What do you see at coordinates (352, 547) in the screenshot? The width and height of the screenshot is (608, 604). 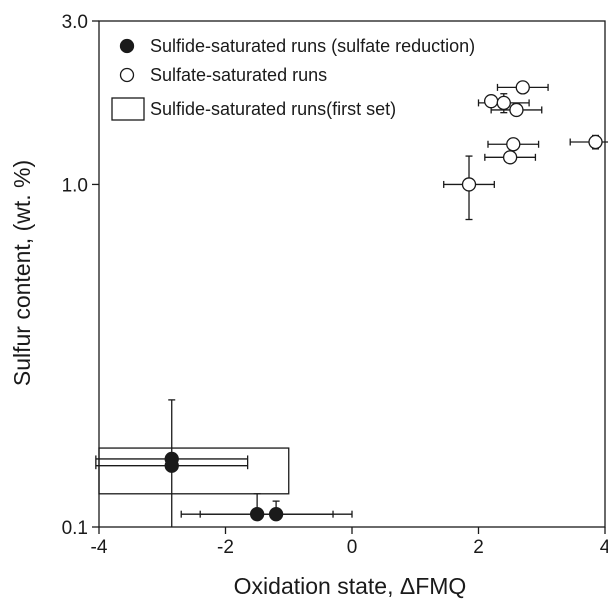 I see `x-tick-label: 0` at bounding box center [352, 547].